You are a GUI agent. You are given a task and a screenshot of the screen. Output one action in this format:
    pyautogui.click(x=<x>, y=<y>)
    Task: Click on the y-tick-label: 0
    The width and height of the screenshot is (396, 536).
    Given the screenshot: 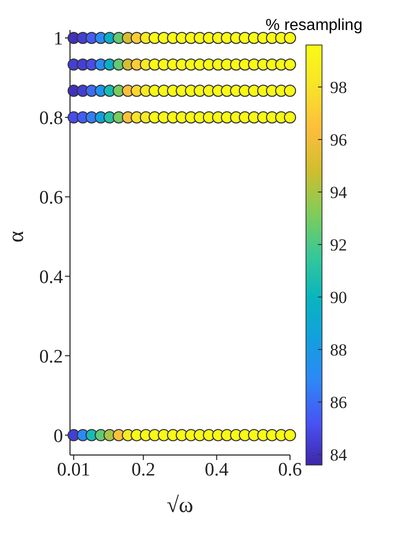 What is the action you would take?
    pyautogui.click(x=58, y=436)
    